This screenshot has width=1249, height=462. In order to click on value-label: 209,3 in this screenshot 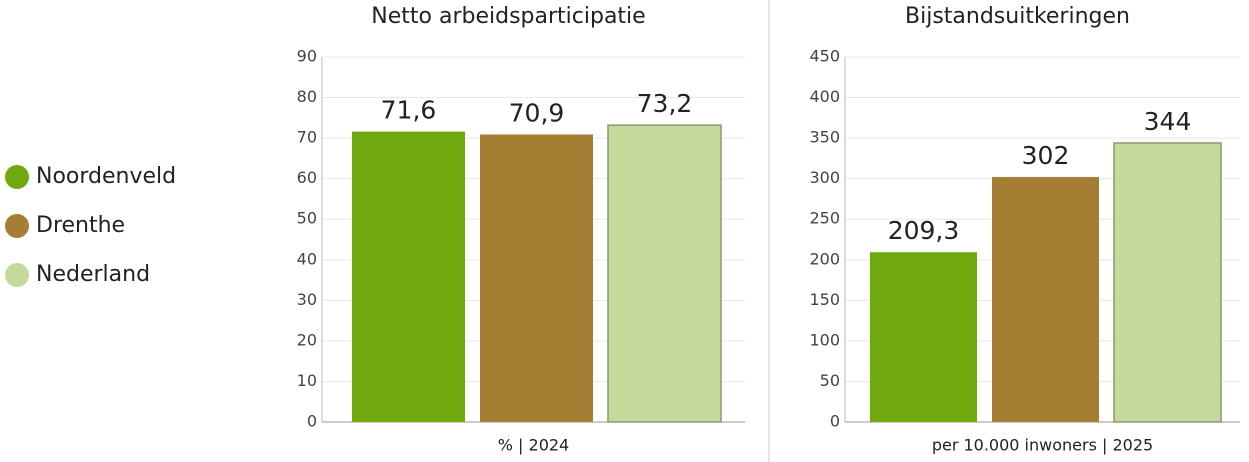, I will do `click(924, 230)`.